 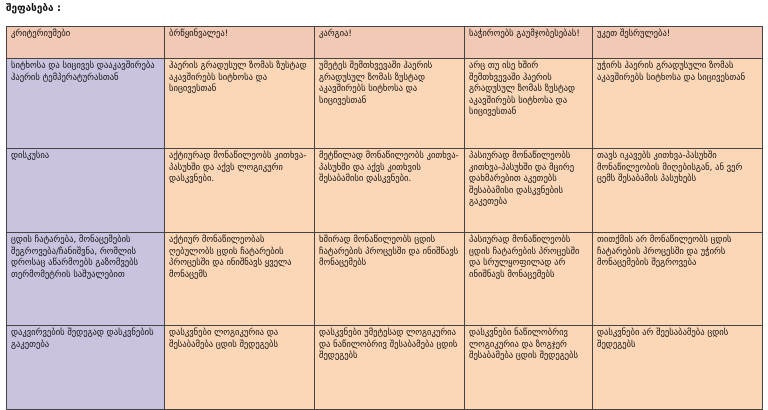 I want to click on table-cell: დასკვნები არ შეესაბამება ცდის შედეგებს, so click(x=677, y=367).